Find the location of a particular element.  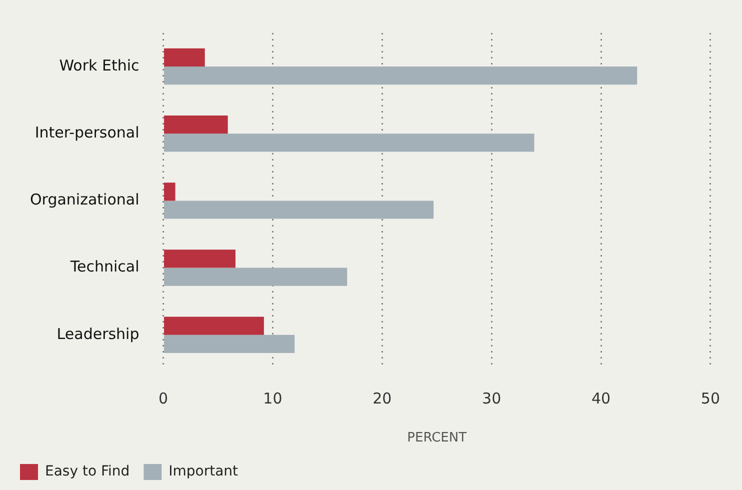

y-tick-label: Work Ethic is located at coordinates (99, 65).